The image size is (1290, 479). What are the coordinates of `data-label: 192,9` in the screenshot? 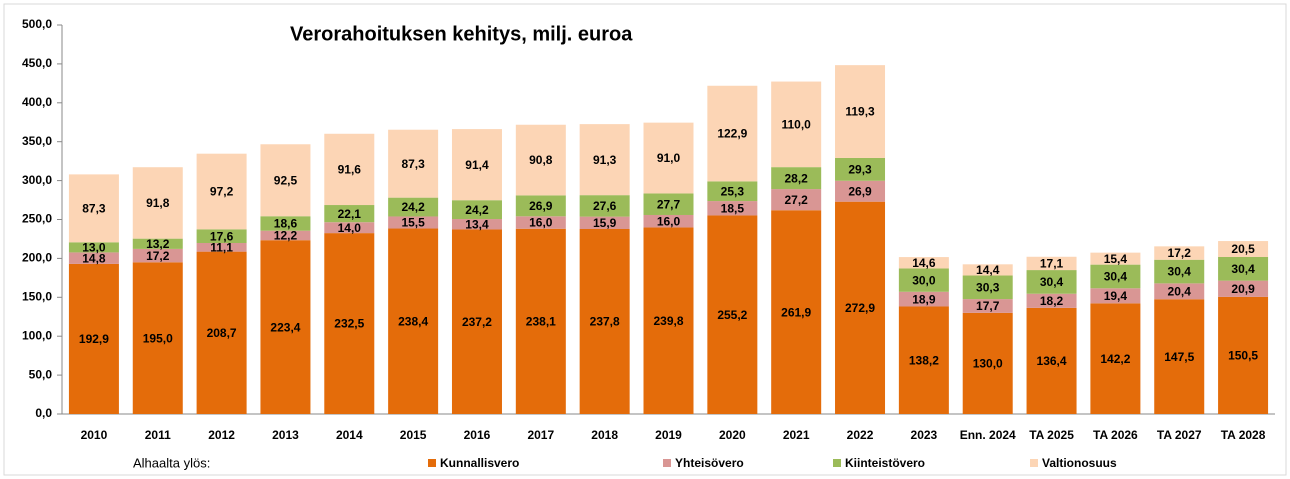 It's located at (94, 339).